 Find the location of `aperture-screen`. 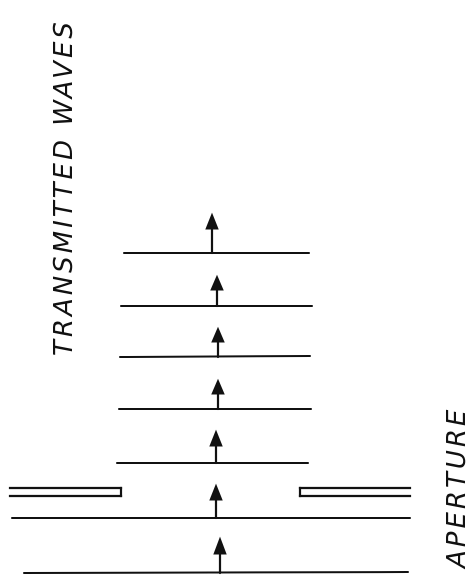

aperture-screen is located at coordinates (210, 492).